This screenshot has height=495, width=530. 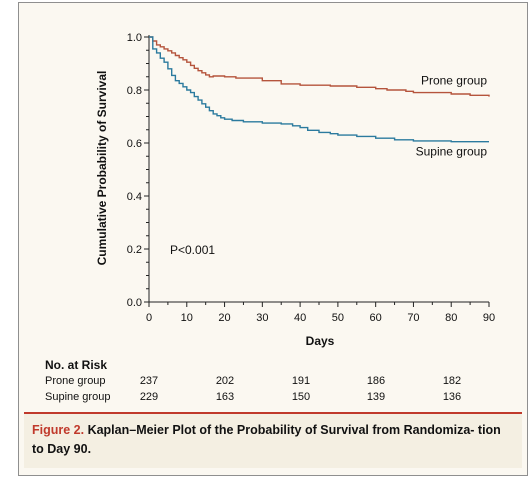 I want to click on risk-value-prone: 202, so click(x=225, y=381).